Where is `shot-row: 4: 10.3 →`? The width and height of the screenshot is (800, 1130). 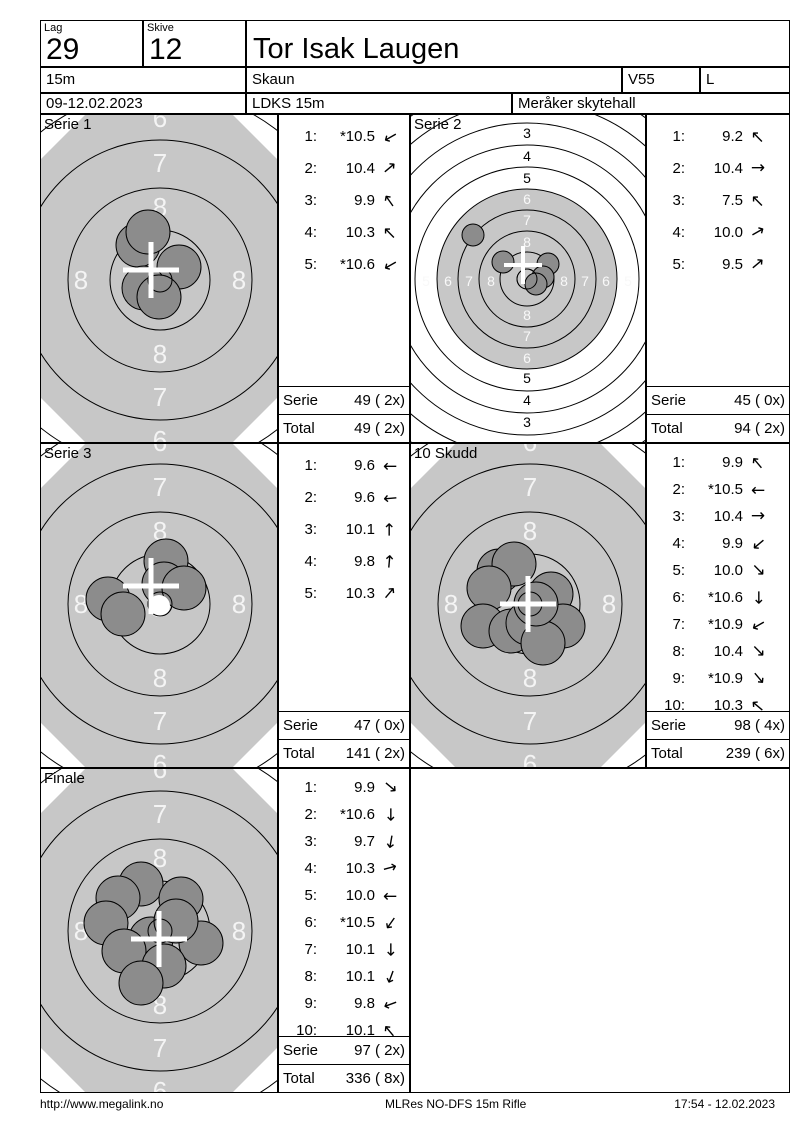 shot-row: 4: 10.3 → is located at coordinates (344, 868).